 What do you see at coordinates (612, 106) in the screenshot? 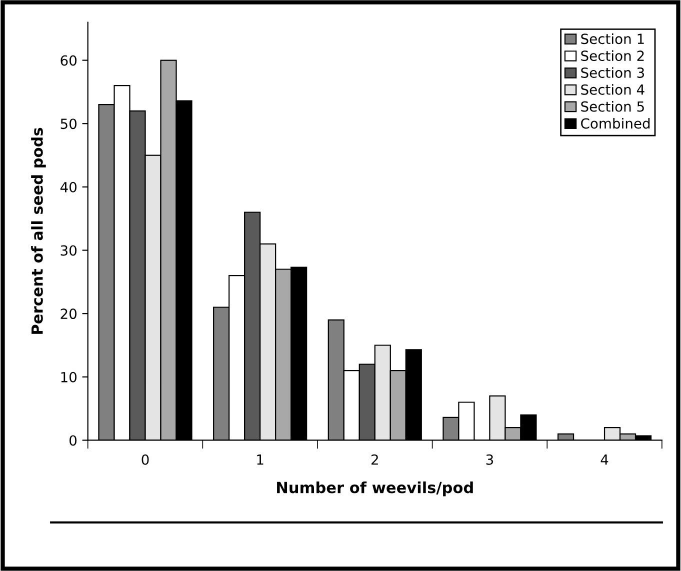
I see `legend-label: Section 5` at bounding box center [612, 106].